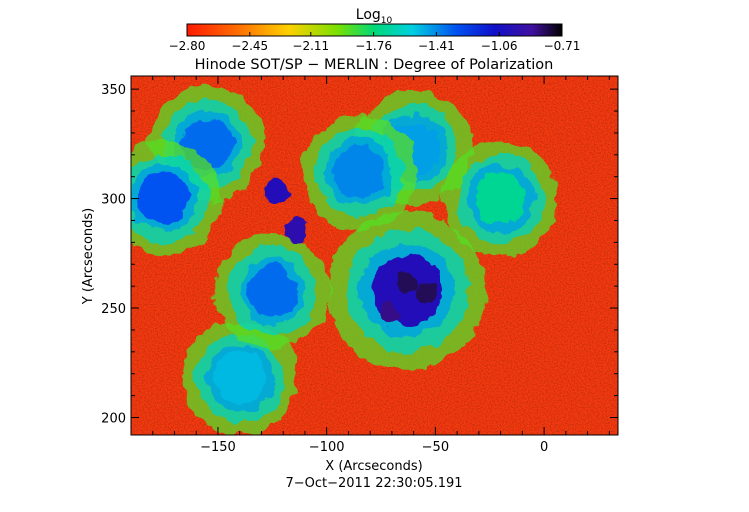 This screenshot has width=749, height=512. Describe the element at coordinates (373, 483) in the screenshot. I see `footer-timestamp: 7−Oct−2011 22:30:05.191` at that location.